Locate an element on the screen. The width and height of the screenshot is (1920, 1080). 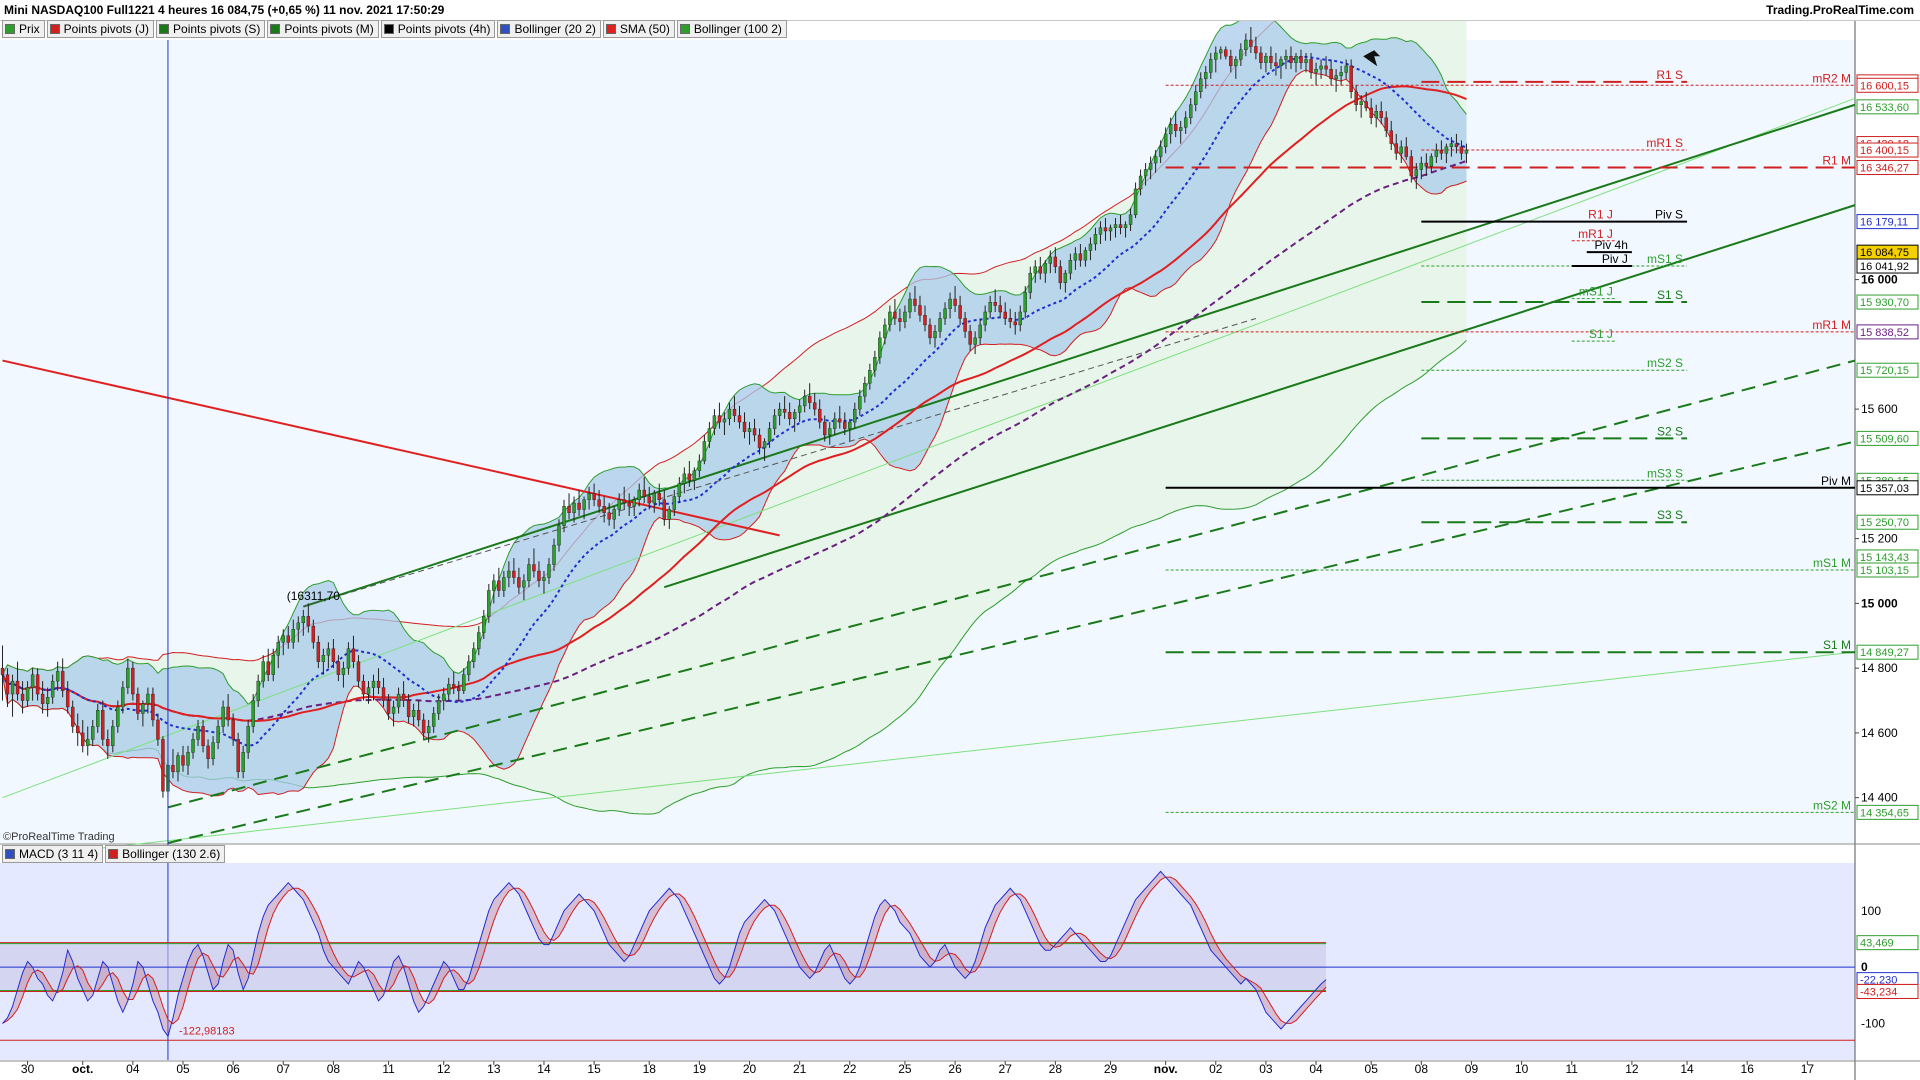
legend-label: Prix is located at coordinates (29, 29).